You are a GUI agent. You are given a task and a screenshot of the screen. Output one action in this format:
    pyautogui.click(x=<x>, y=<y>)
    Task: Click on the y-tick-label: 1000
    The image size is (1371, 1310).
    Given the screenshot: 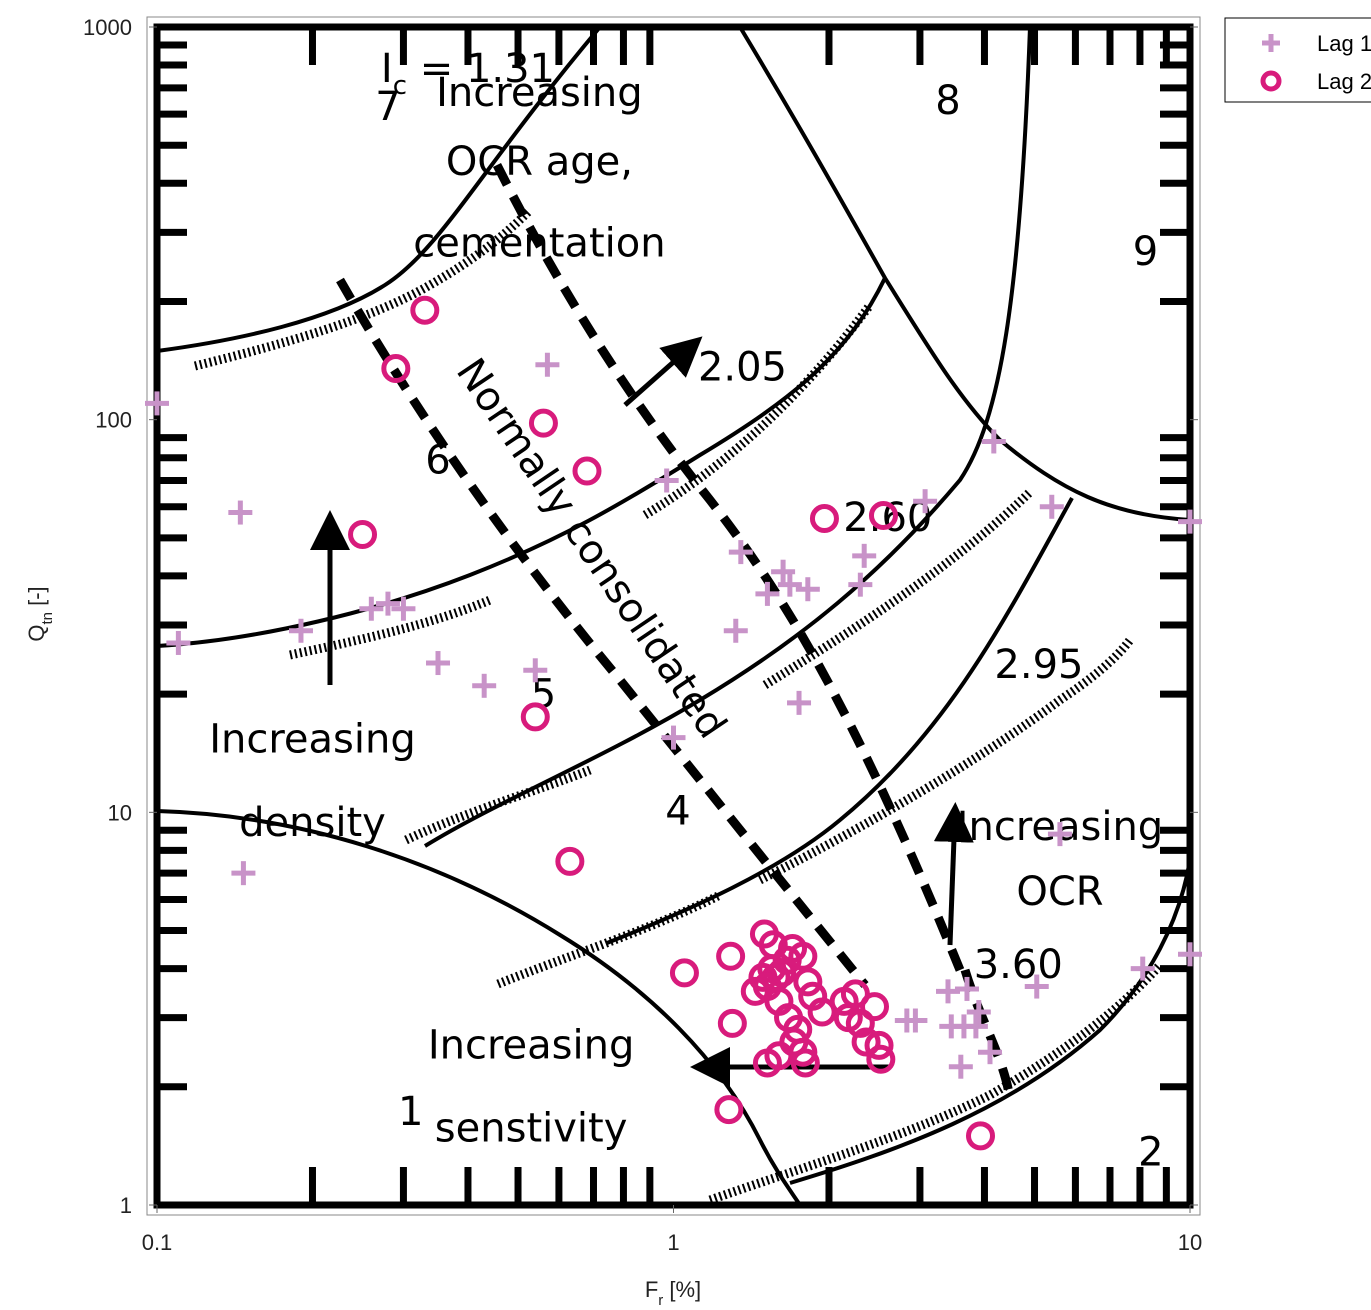 What is the action you would take?
    pyautogui.click(x=107, y=27)
    